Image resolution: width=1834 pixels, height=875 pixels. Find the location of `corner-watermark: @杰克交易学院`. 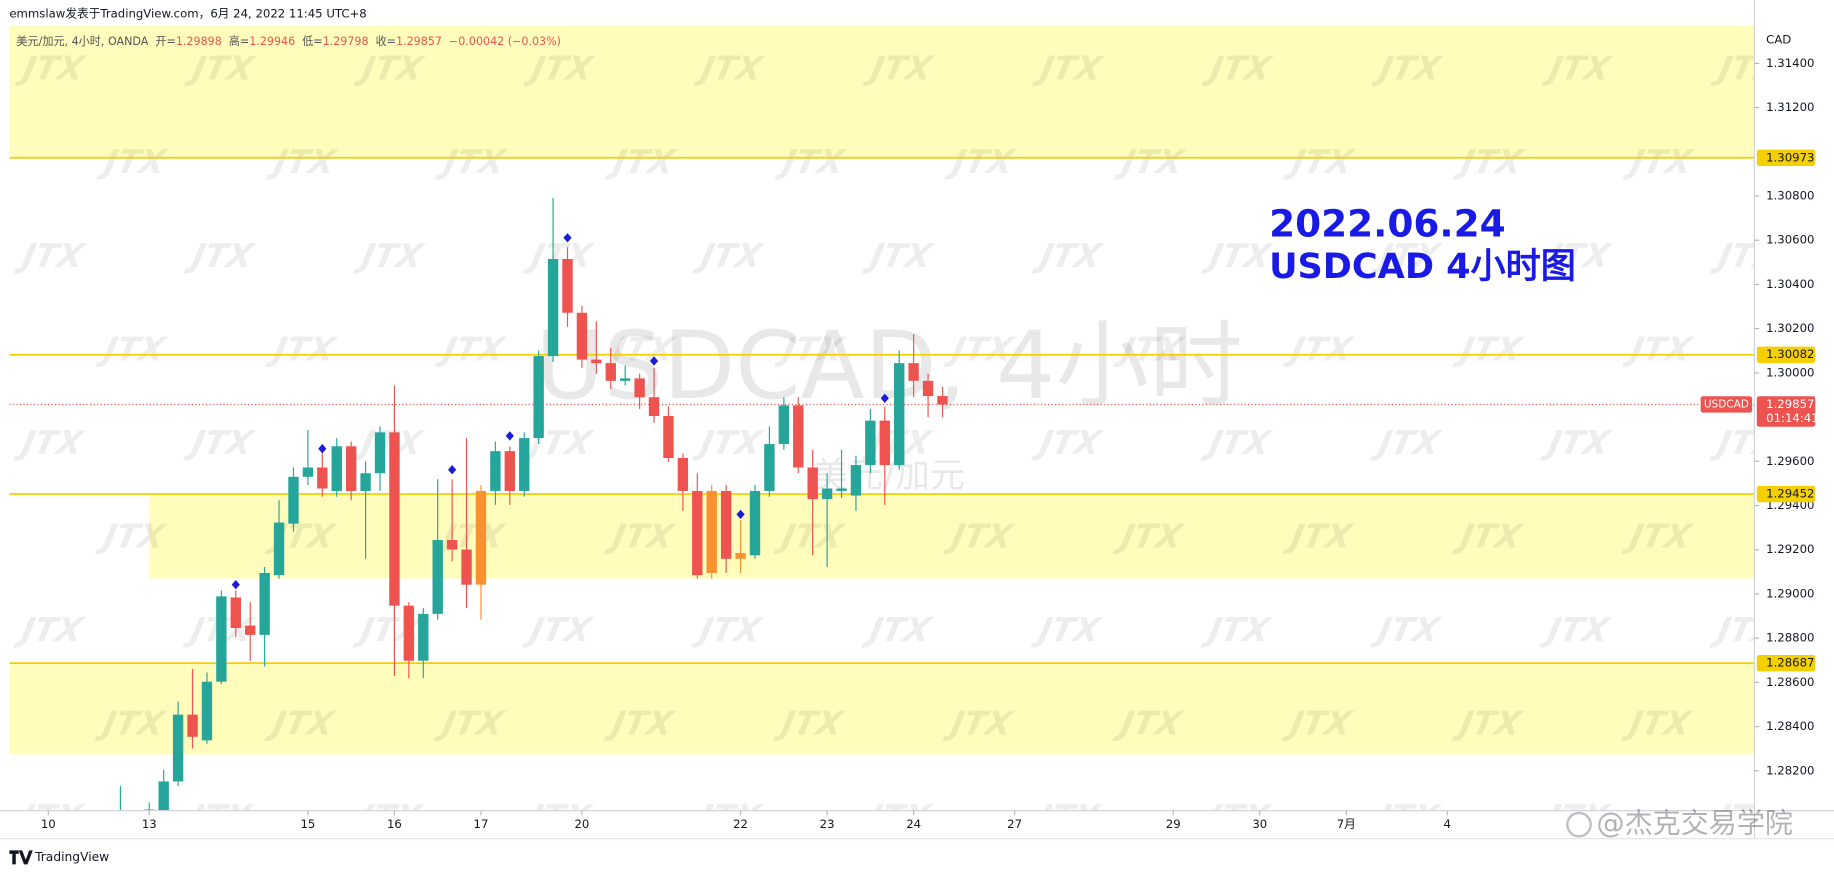

corner-watermark: @杰克交易学院 is located at coordinates (1695, 823).